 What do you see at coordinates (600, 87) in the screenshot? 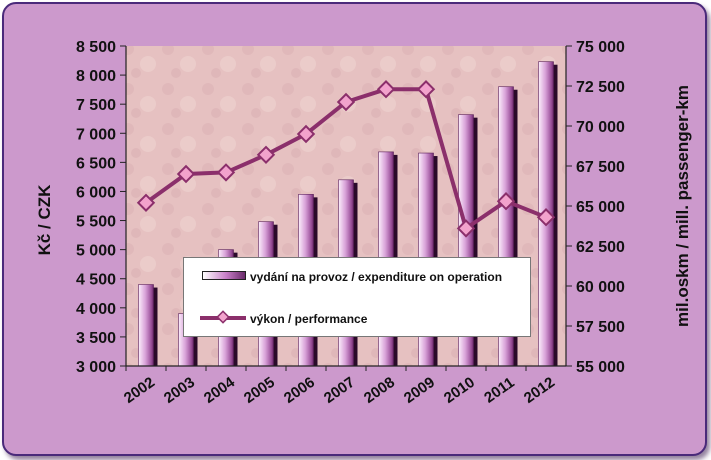
I see `y-right-tick-label: 72 500` at bounding box center [600, 87].